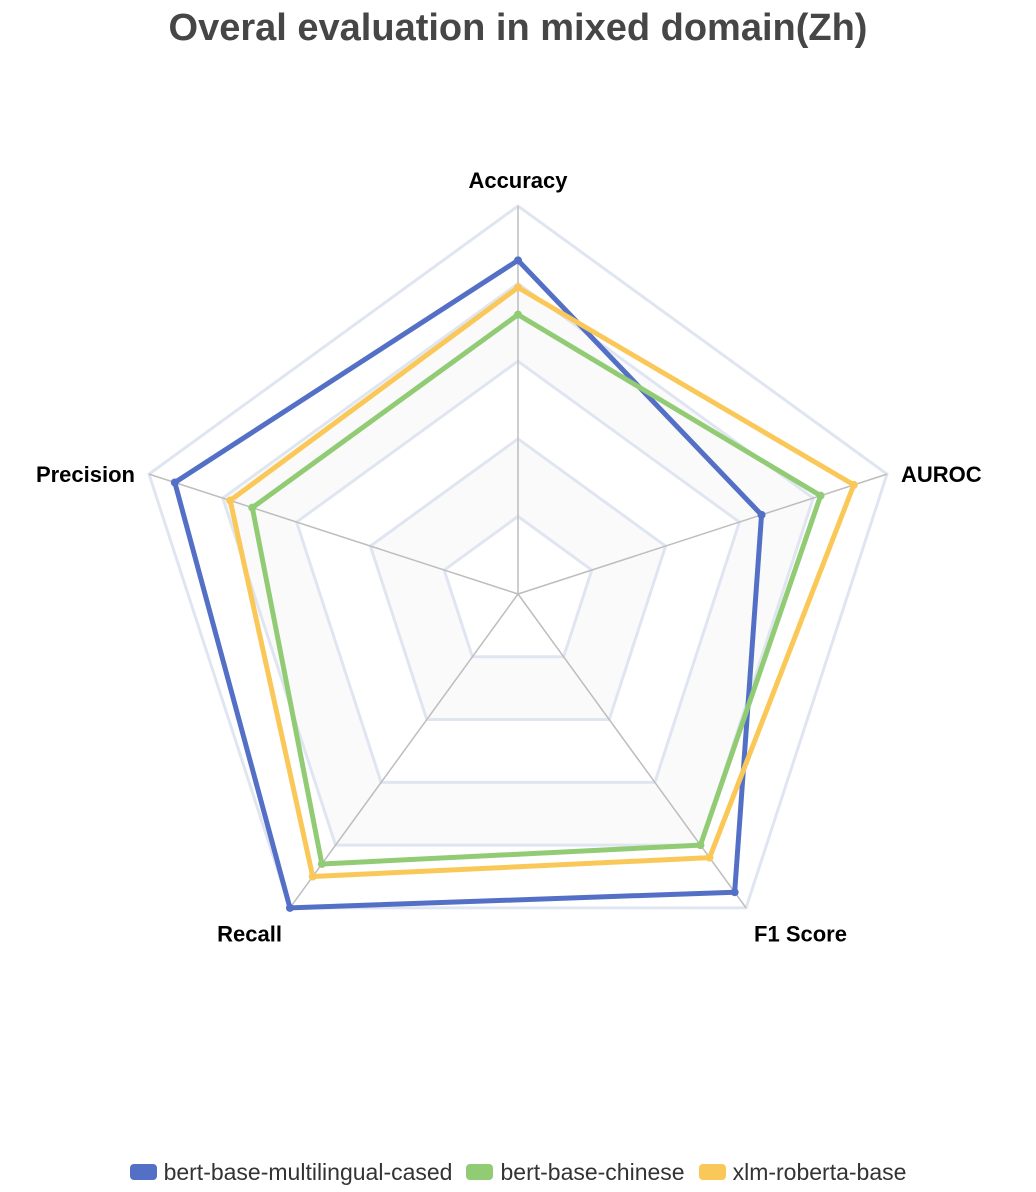  What do you see at coordinates (308, 1171) in the screenshot?
I see `legend-label: bert-base-multilingual-cased` at bounding box center [308, 1171].